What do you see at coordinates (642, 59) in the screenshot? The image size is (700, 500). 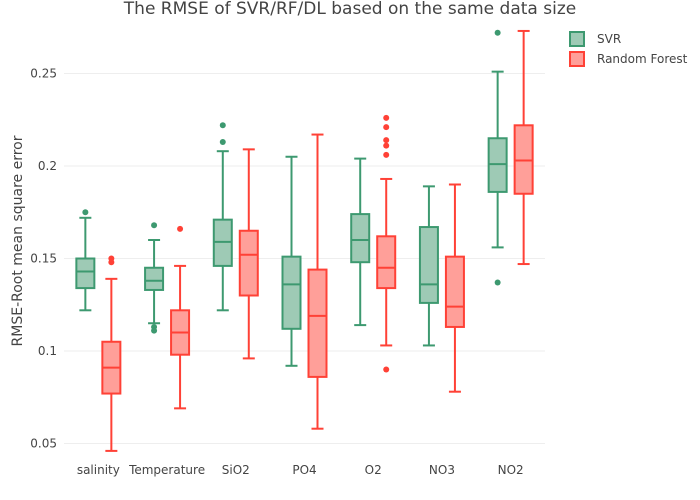 I see `legend-label: Random Forest` at bounding box center [642, 59].